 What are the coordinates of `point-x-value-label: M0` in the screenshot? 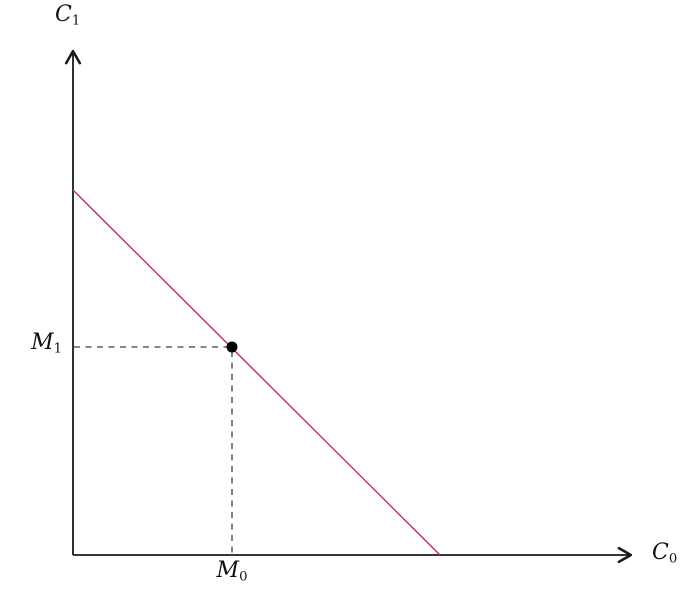 It's located at (232, 571).